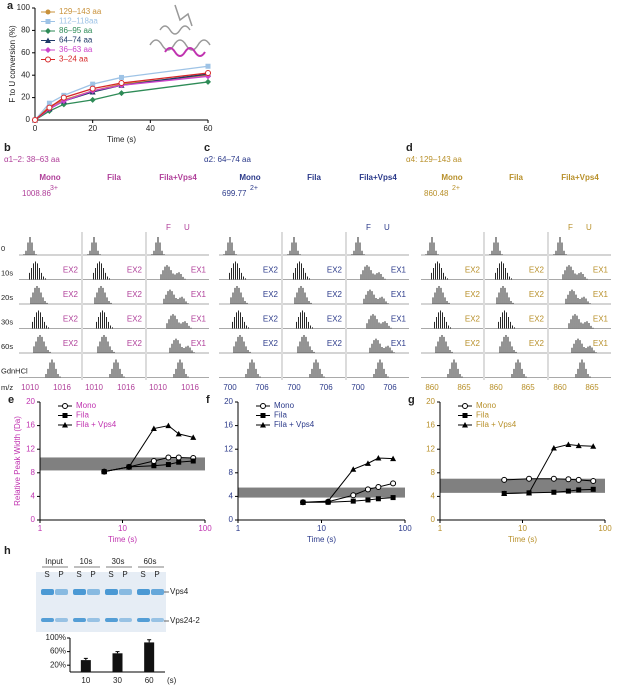  What do you see at coordinates (482, 415) in the screenshot?
I see `legend-label: Fila` at bounding box center [482, 415].